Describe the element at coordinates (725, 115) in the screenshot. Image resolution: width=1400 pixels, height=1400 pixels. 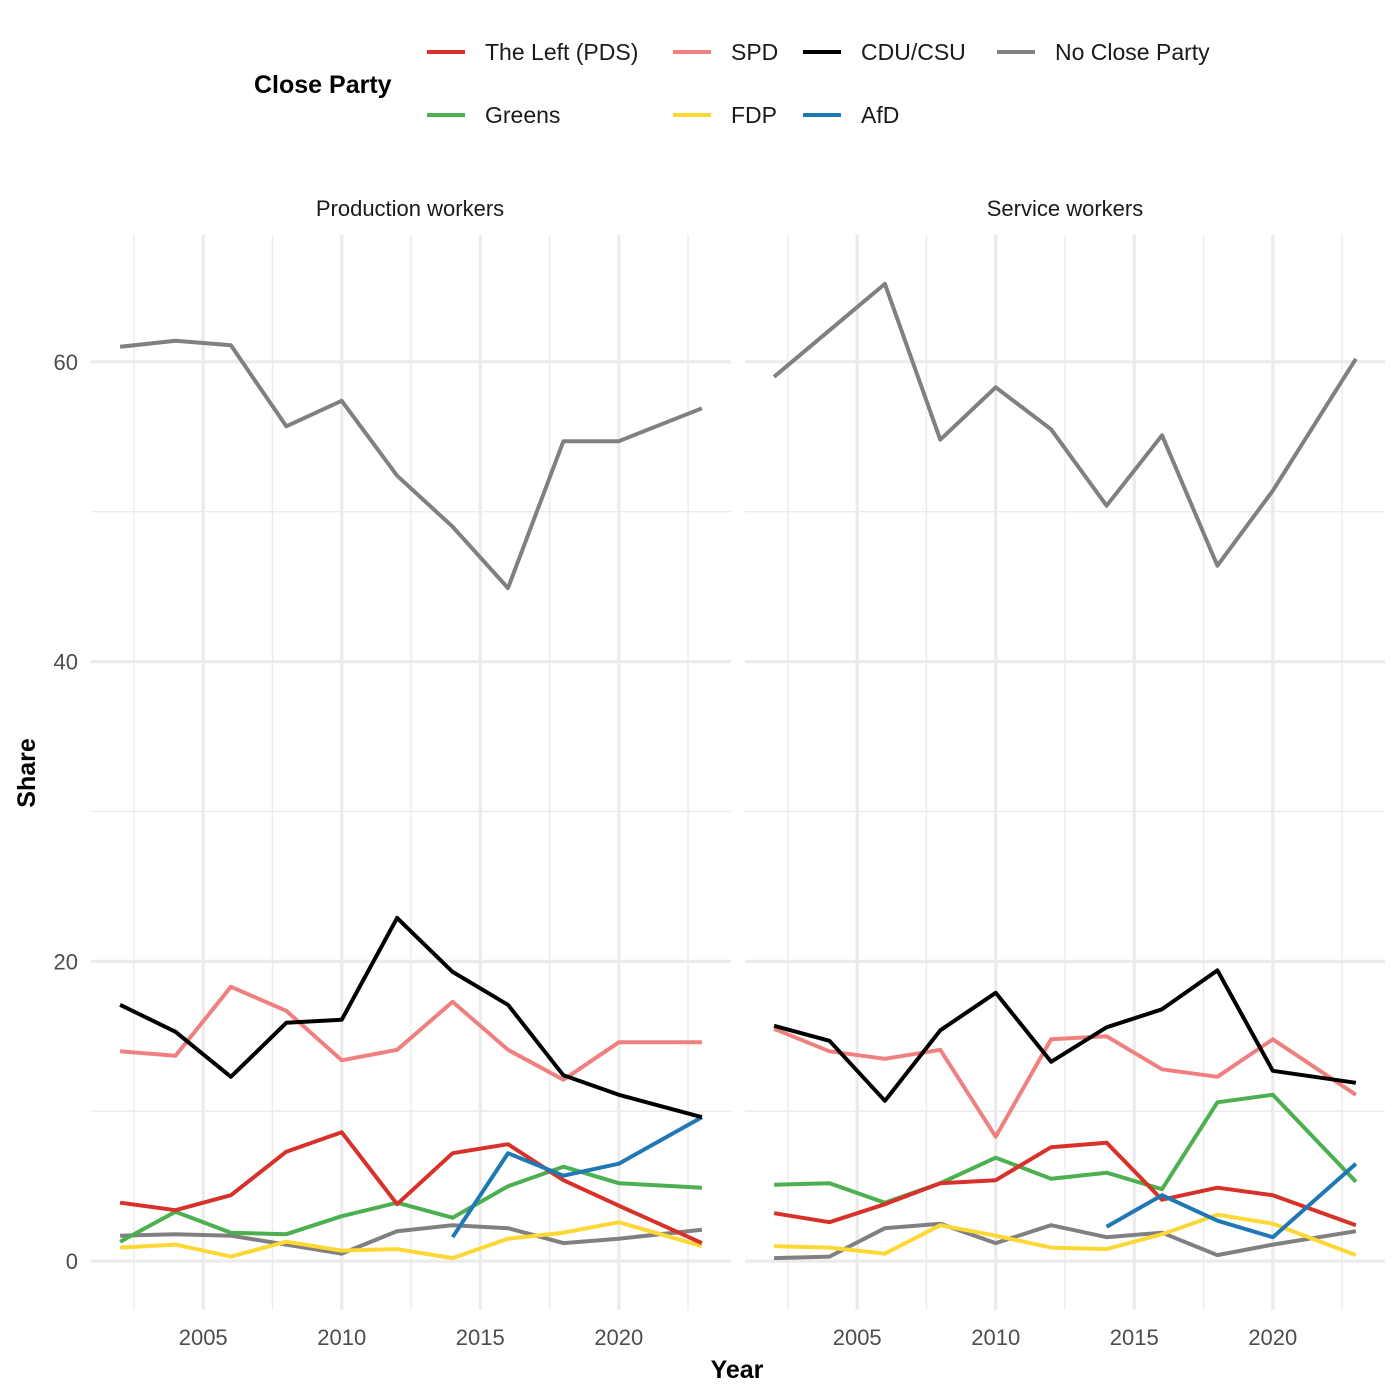
I see `legend-item-fdp: FDP` at that location.